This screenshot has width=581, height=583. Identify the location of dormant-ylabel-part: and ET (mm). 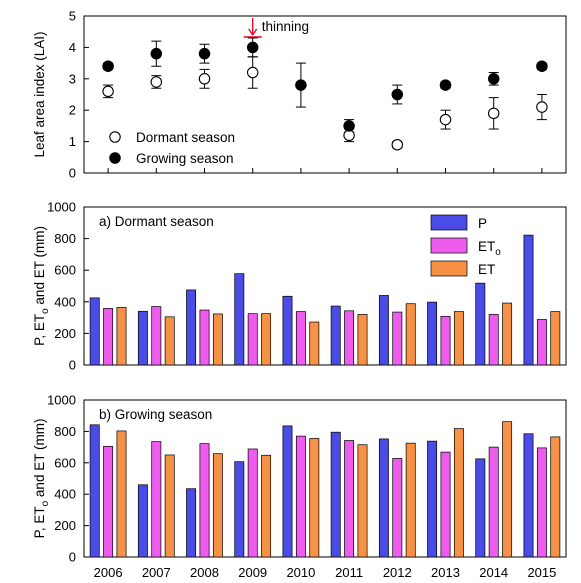
(39, 267).